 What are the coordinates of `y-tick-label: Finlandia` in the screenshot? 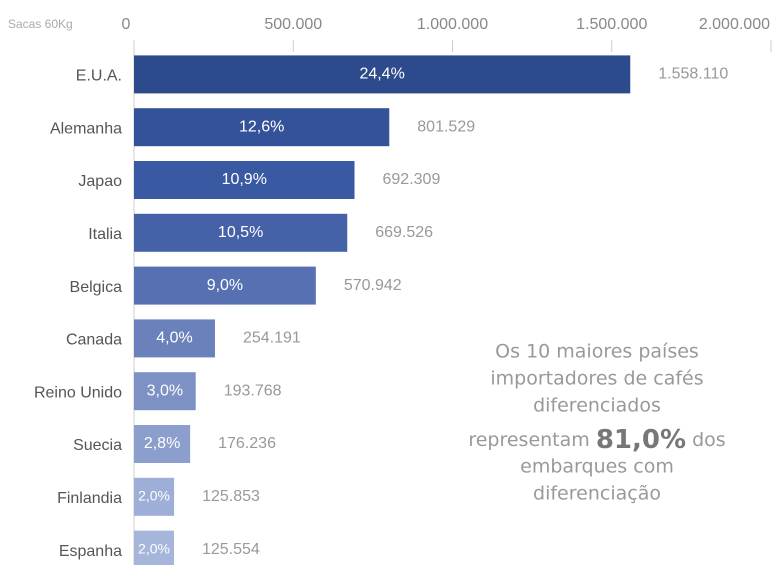 It's located at (89, 498).